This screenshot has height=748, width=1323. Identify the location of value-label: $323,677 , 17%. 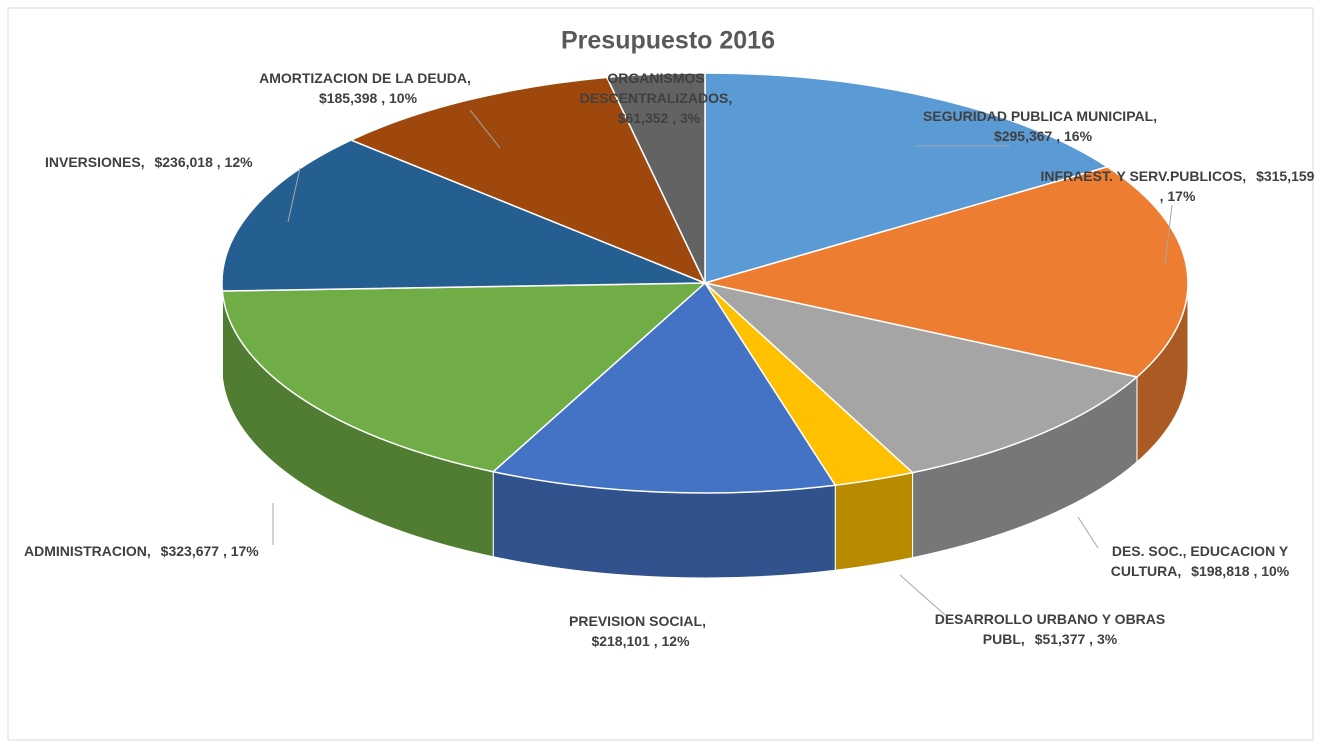
(209, 551).